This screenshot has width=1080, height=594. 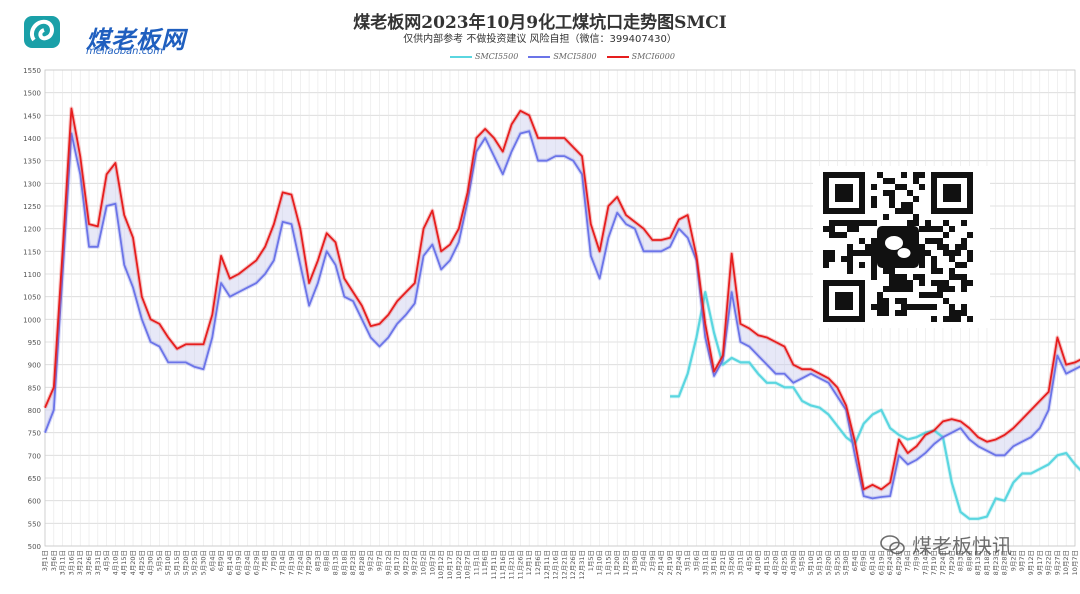 What do you see at coordinates (898, 247) in the screenshot?
I see `qr-code-image` at bounding box center [898, 247].